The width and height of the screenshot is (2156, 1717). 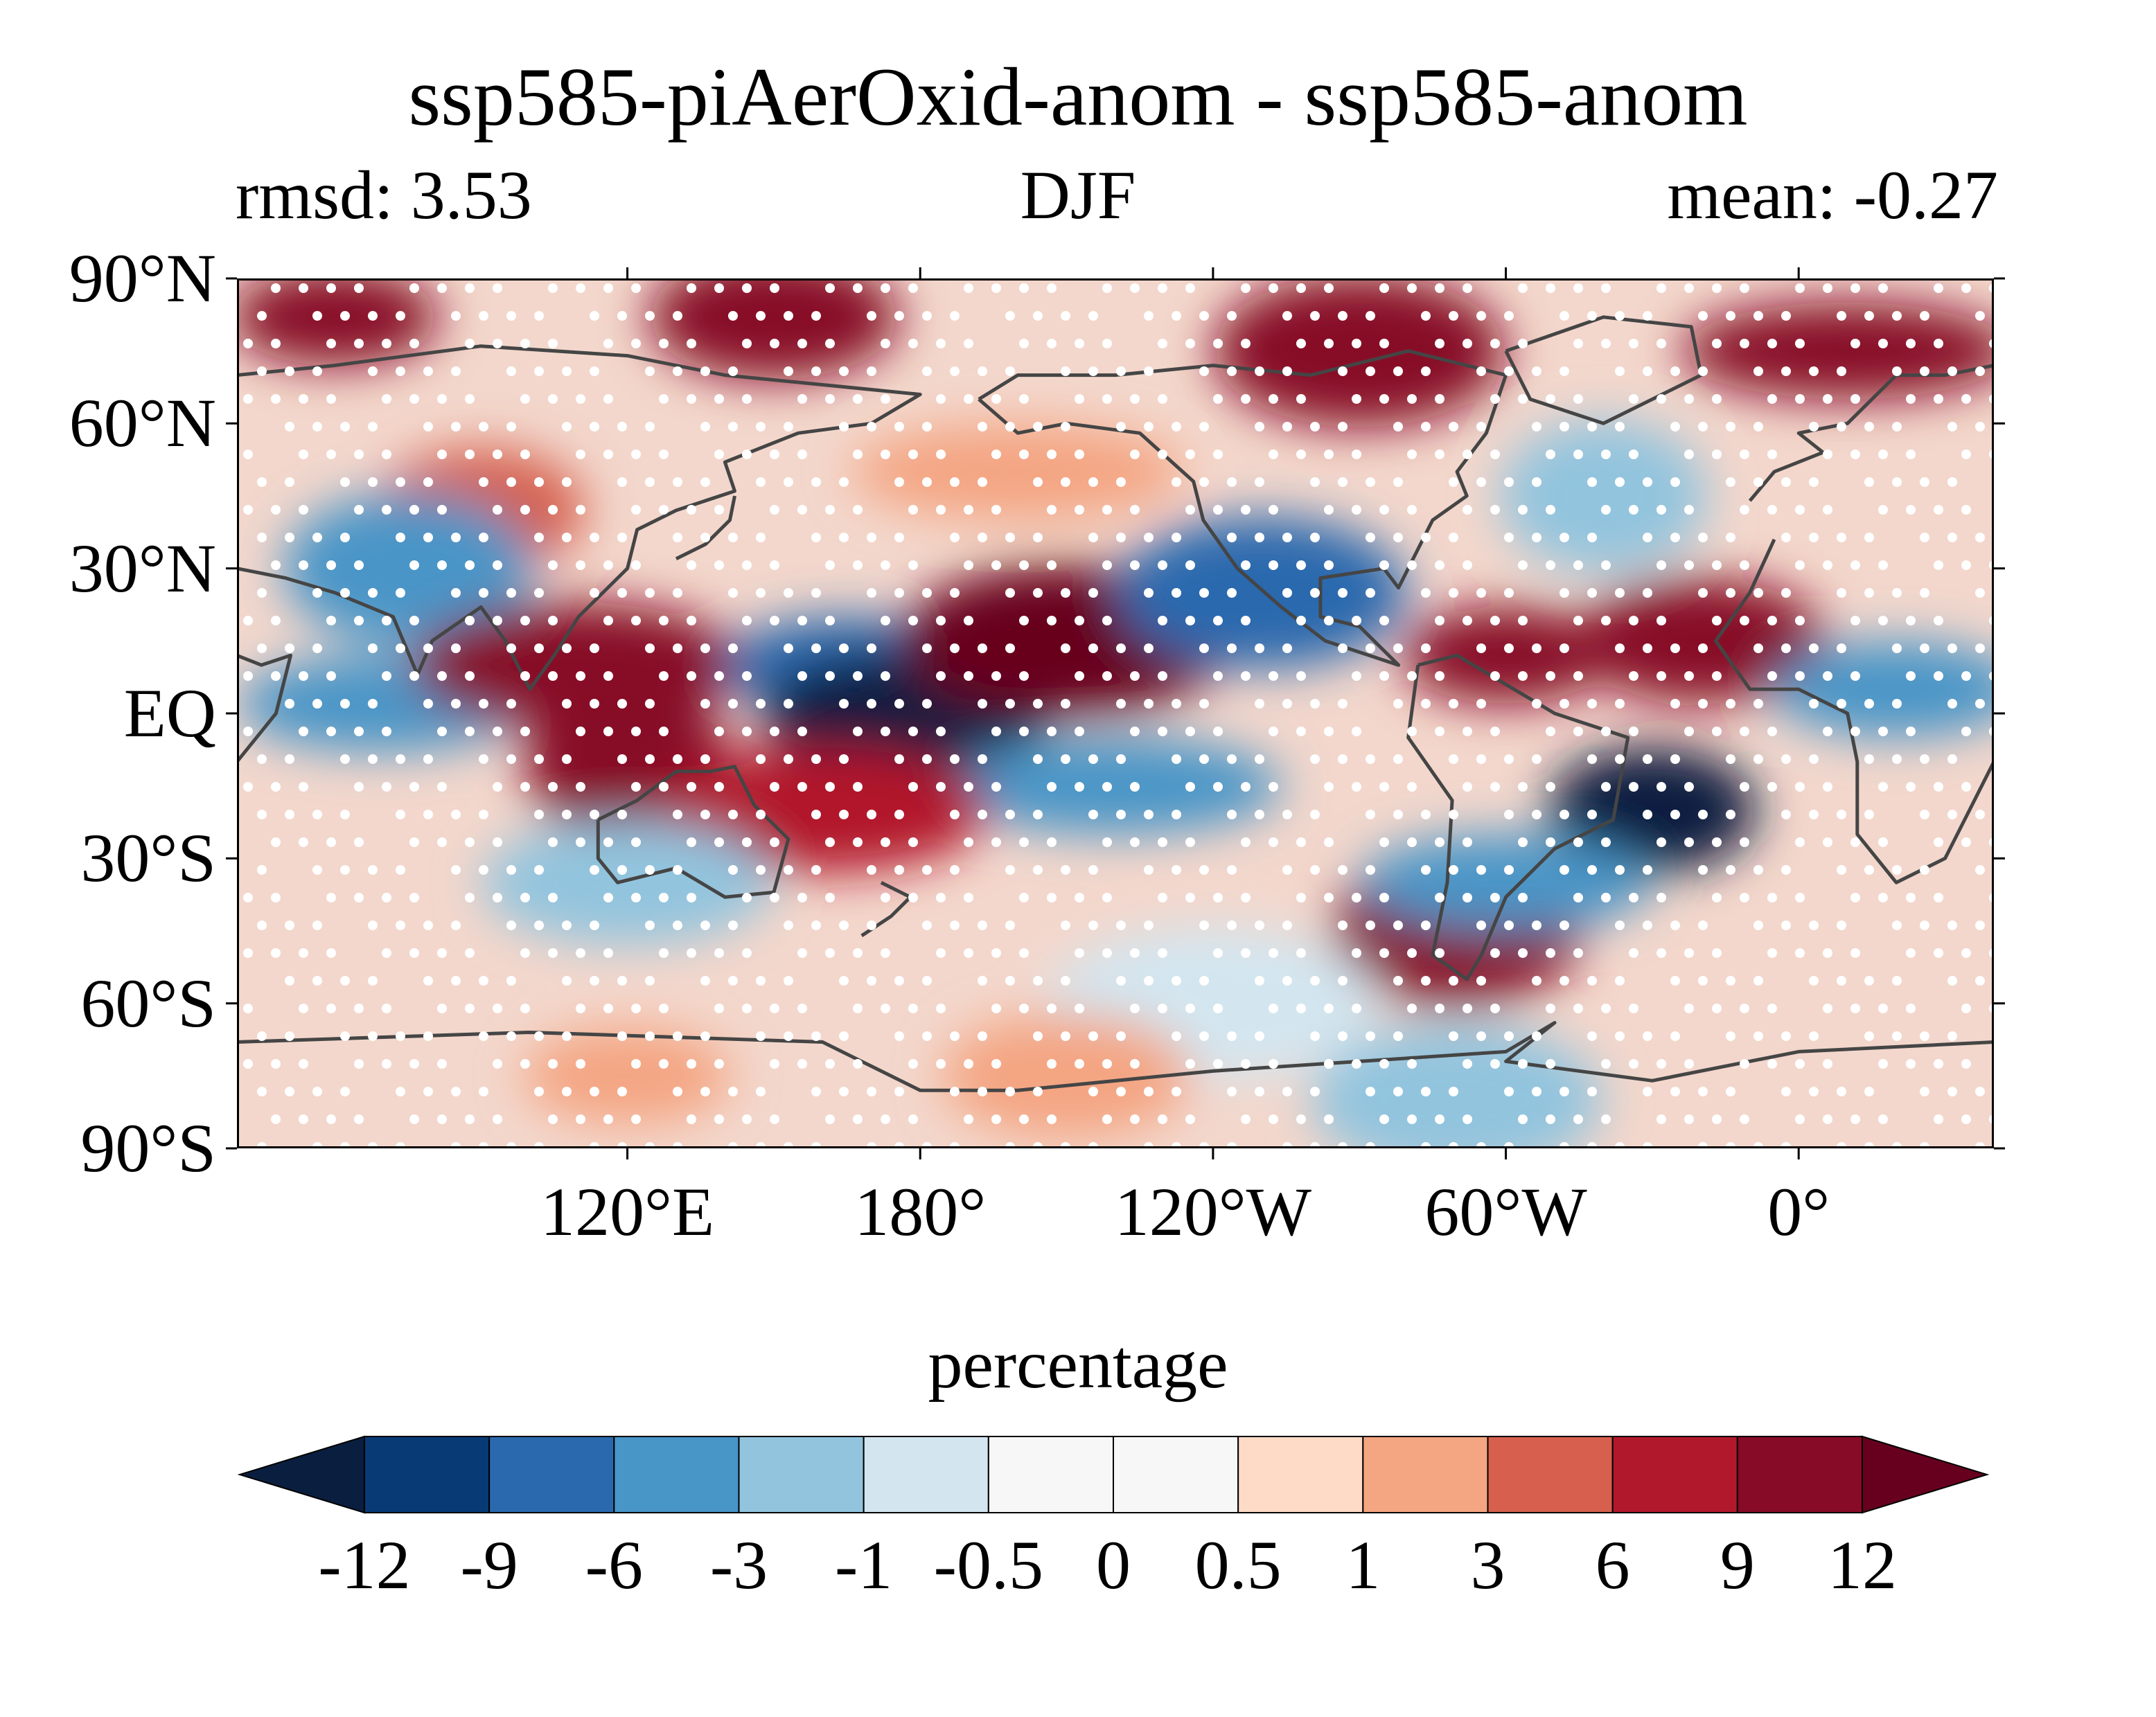 What do you see at coordinates (773, 329) in the screenshot?
I see `anomaly-patch` at bounding box center [773, 329].